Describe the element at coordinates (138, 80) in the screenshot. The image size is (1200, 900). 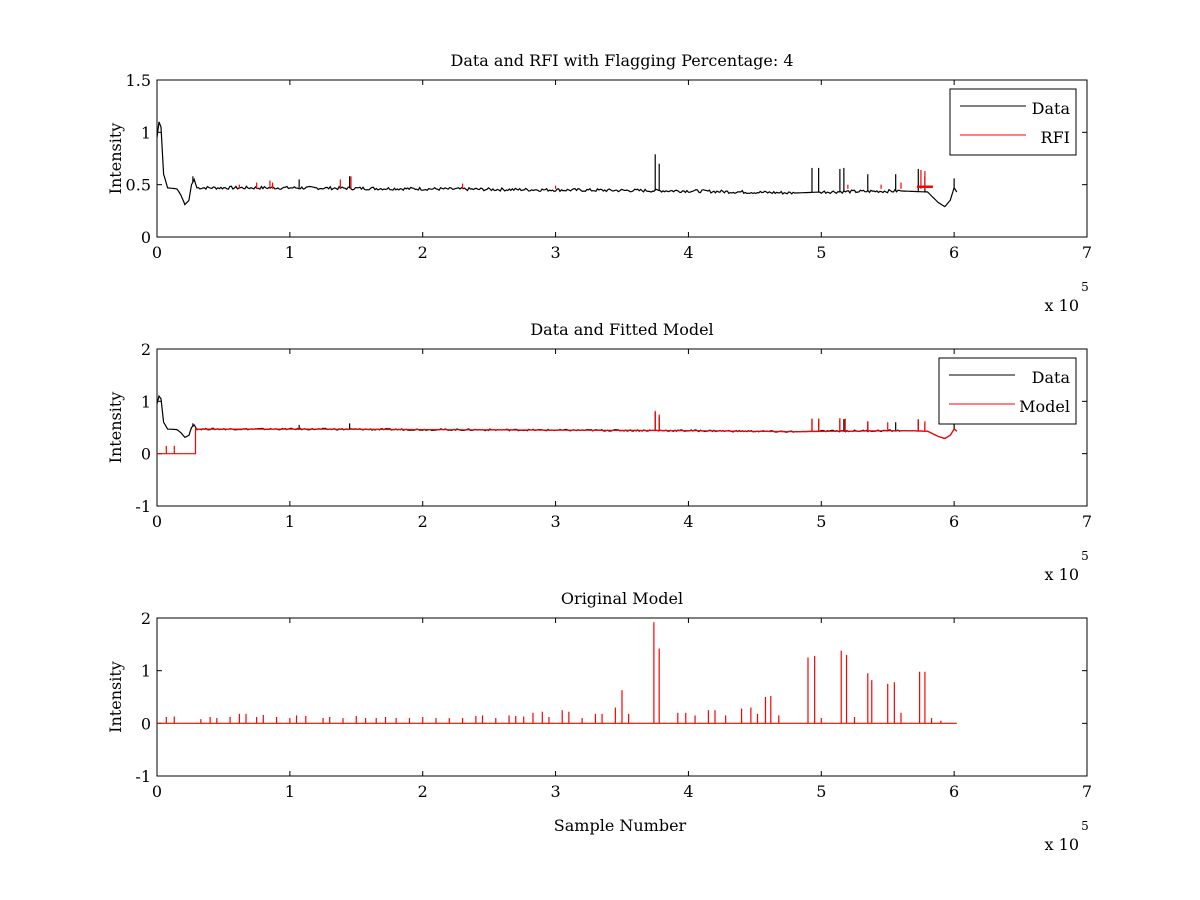
I see `y-tick-label: 1.5` at that location.